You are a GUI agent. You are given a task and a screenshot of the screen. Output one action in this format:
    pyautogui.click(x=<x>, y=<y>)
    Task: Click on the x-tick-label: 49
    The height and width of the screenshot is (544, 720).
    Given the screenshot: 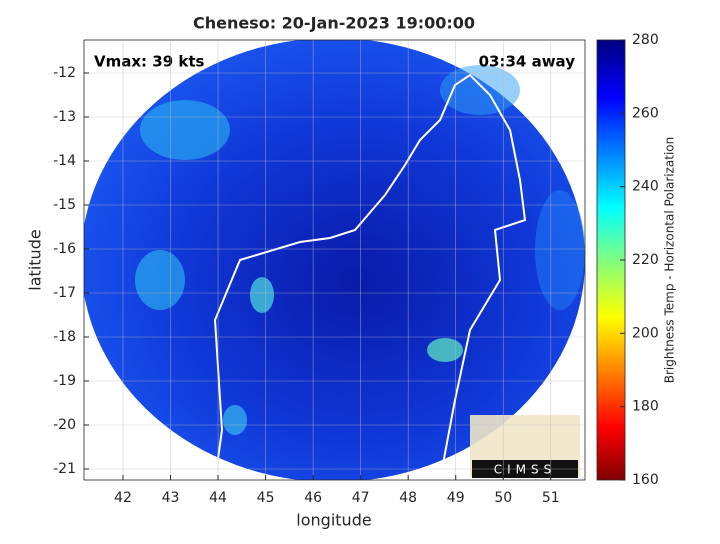 What is the action you would take?
    pyautogui.click(x=456, y=498)
    